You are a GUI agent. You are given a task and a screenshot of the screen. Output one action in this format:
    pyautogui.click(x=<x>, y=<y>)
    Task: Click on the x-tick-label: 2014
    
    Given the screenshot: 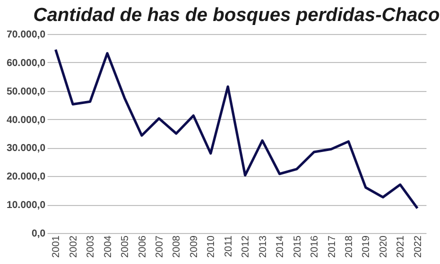 What is the action you would take?
    pyautogui.click(x=280, y=246)
    